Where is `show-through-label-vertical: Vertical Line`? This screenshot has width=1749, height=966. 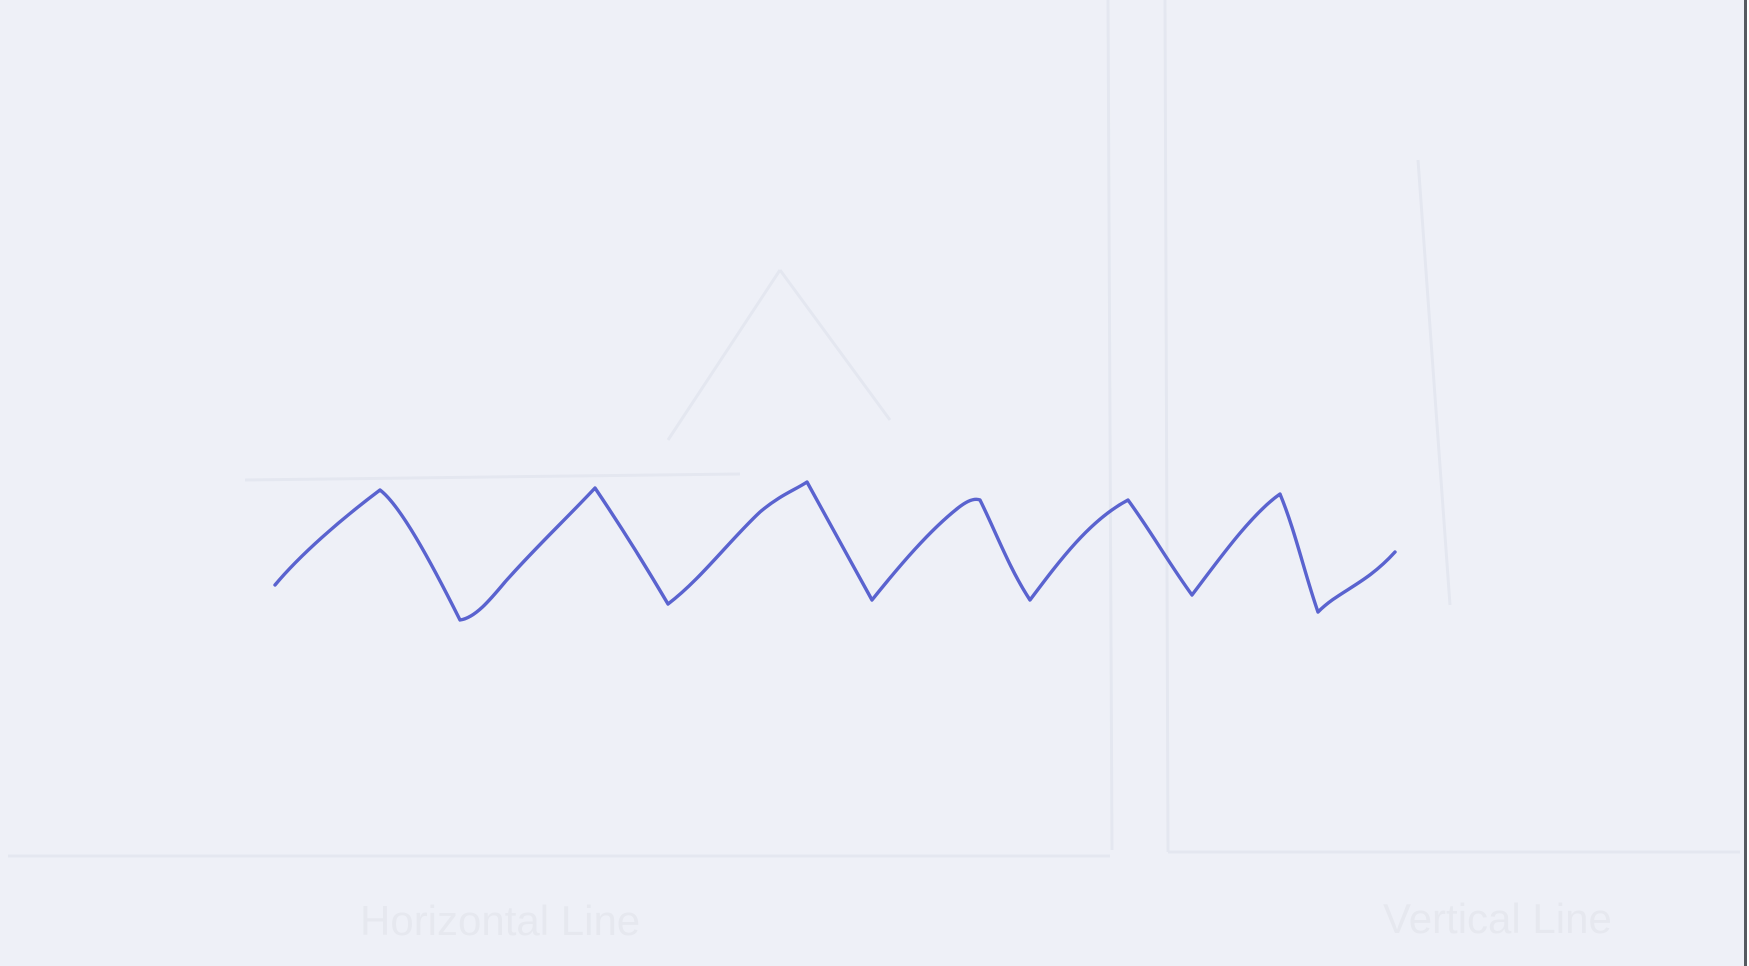
show-through-label-vertical: Vertical Line is located at coordinates (1497, 918).